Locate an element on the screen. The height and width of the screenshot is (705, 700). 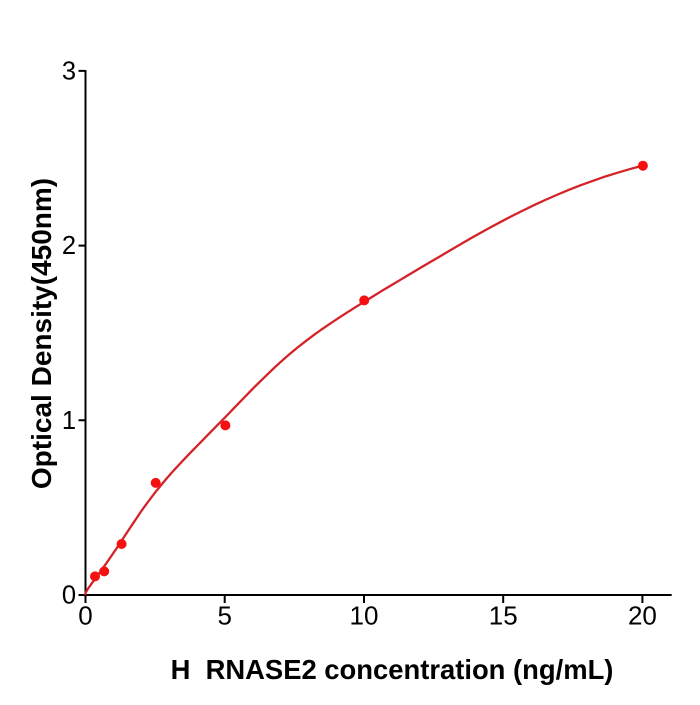
svg-text: 5 is located at coordinates (224, 616).